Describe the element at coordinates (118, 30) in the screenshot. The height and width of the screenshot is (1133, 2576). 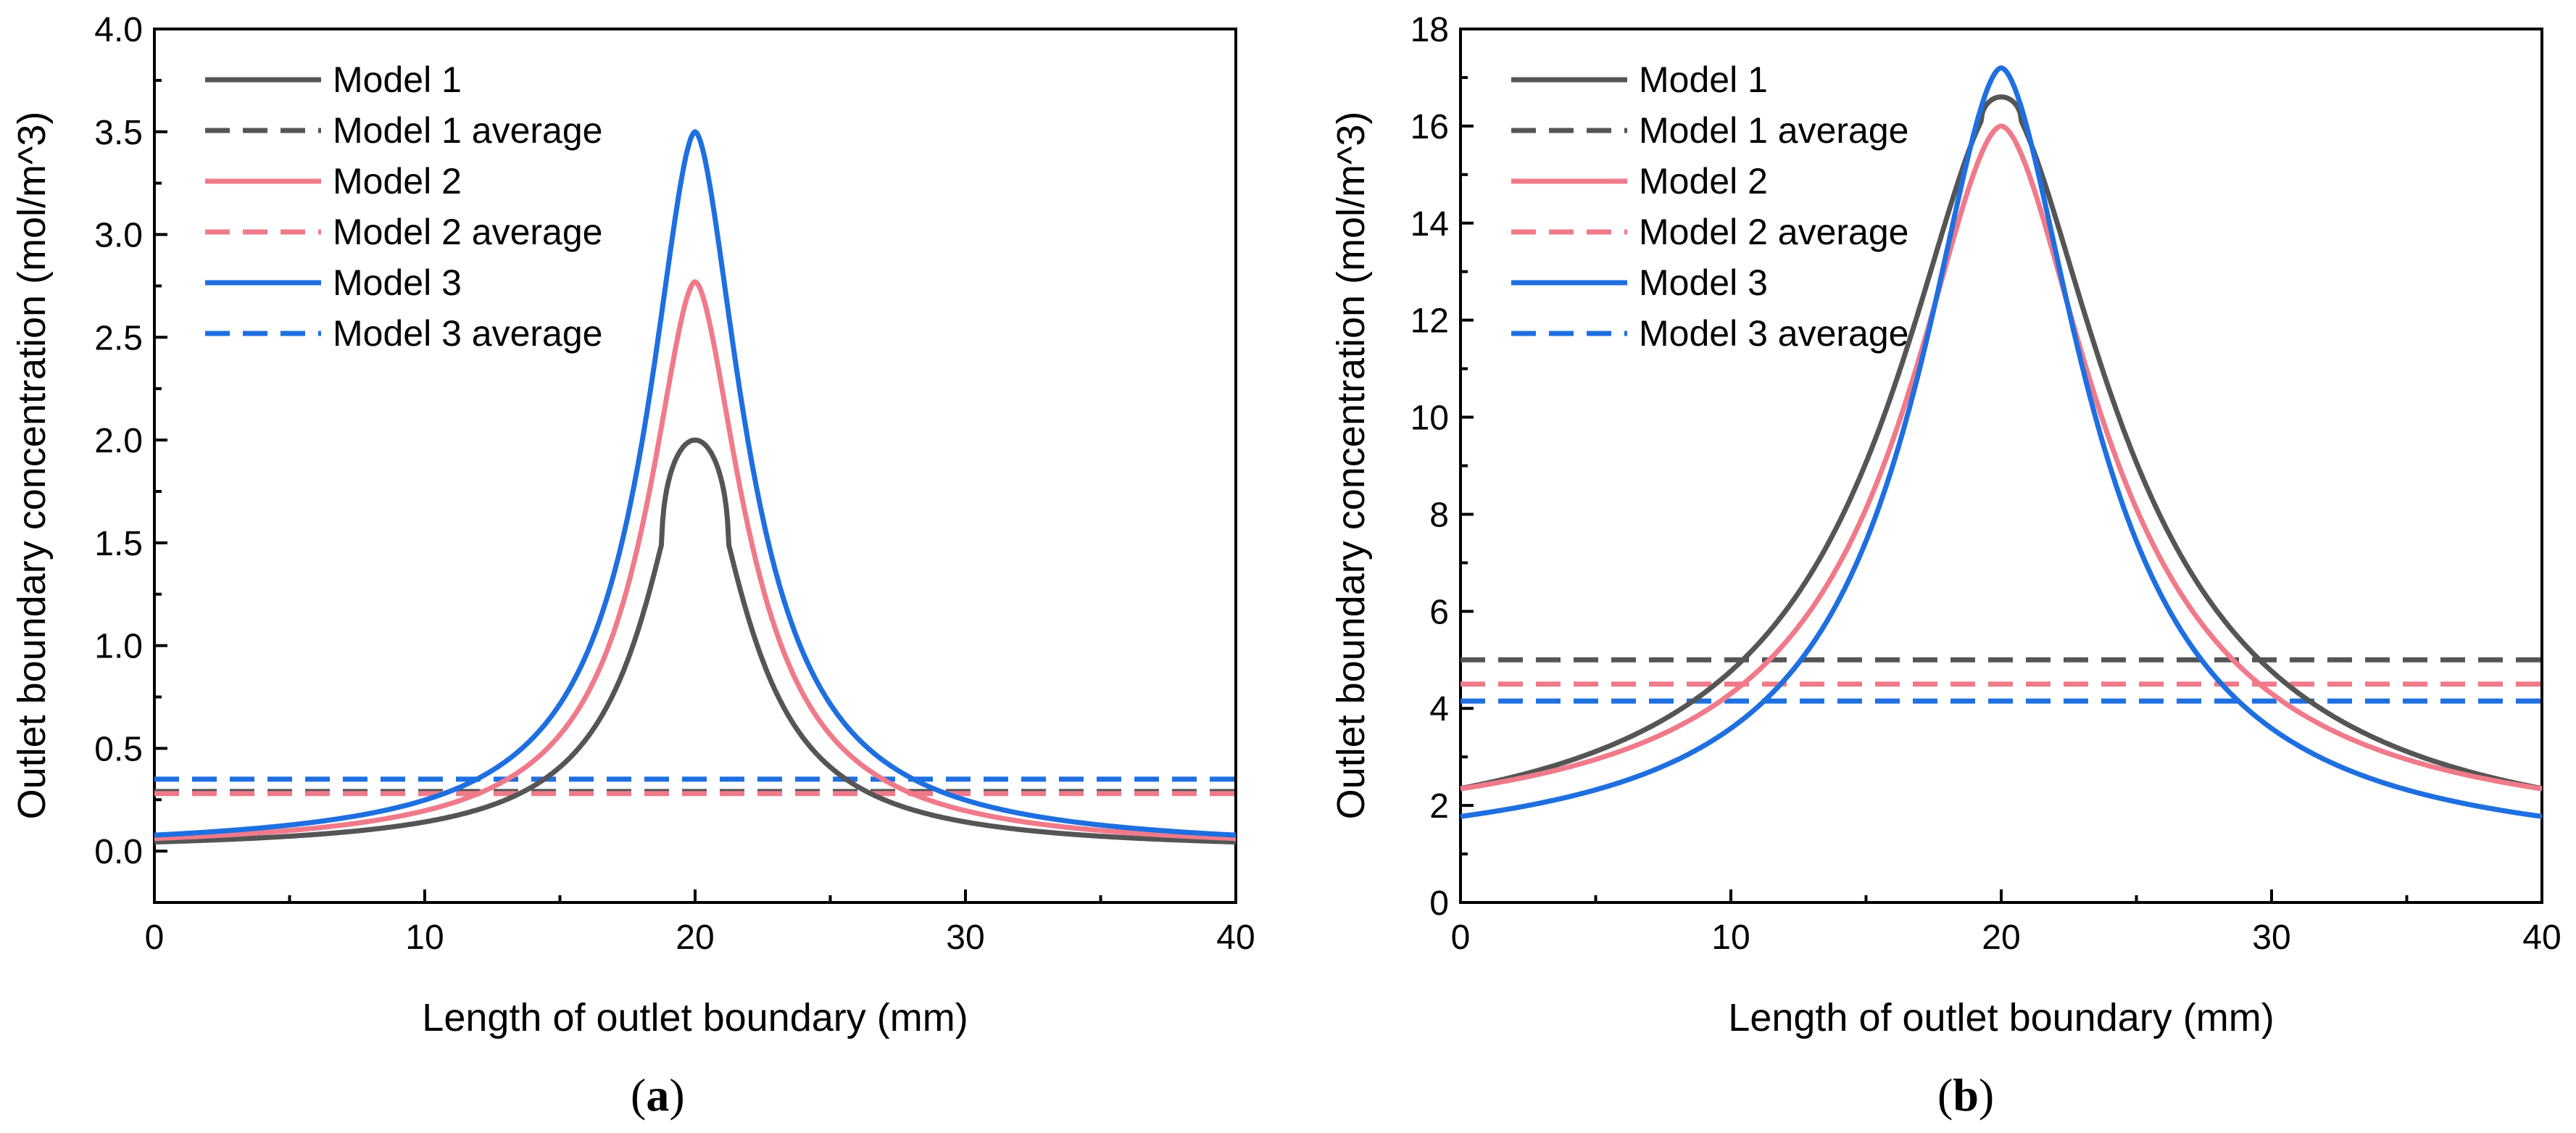
I see `chart-a-ytick-label: 4.0` at that location.